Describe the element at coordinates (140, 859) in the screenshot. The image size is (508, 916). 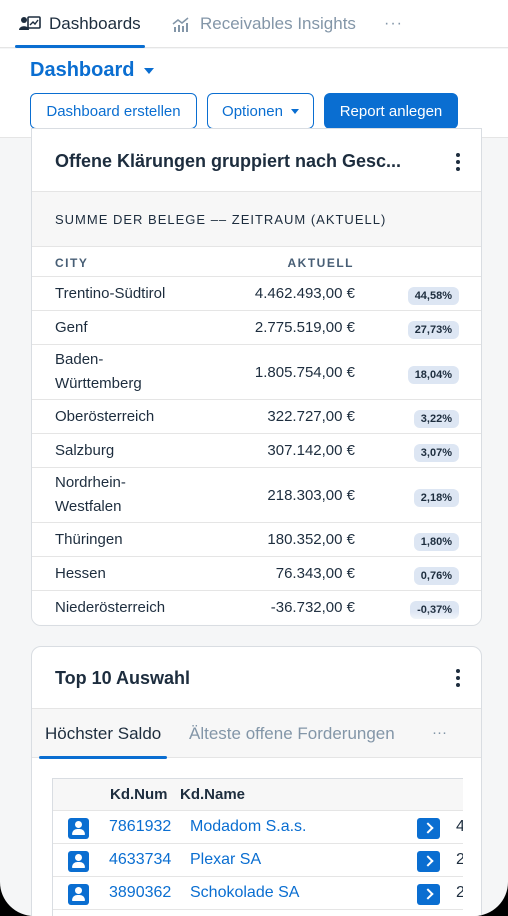
I see `customer-number-link: 4633734` at that location.